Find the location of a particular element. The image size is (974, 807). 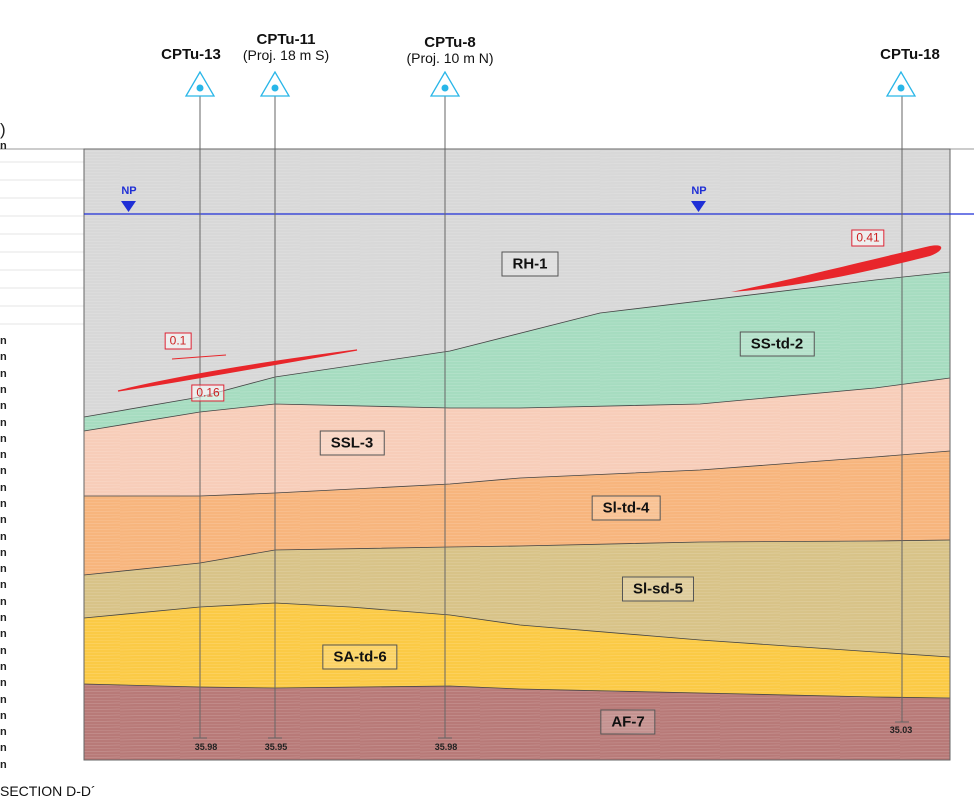

cpt-8-note: (Proj. 10 m N) is located at coordinates (450, 58).